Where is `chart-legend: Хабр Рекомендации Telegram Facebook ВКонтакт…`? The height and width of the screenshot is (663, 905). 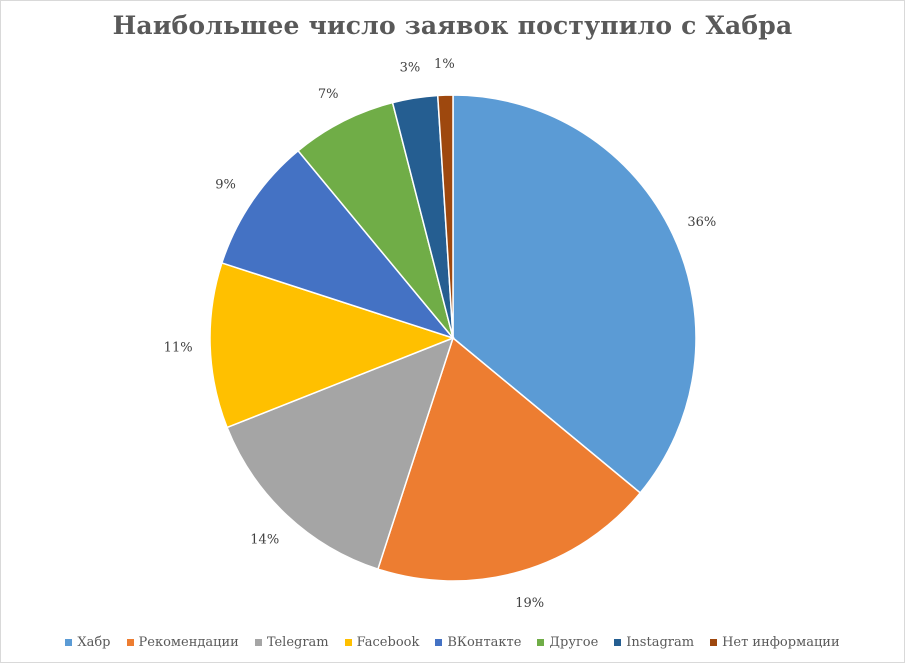
chart-legend: Хабр Рекомендации Telegram Facebook ВКонтакт… is located at coordinates (452, 642).